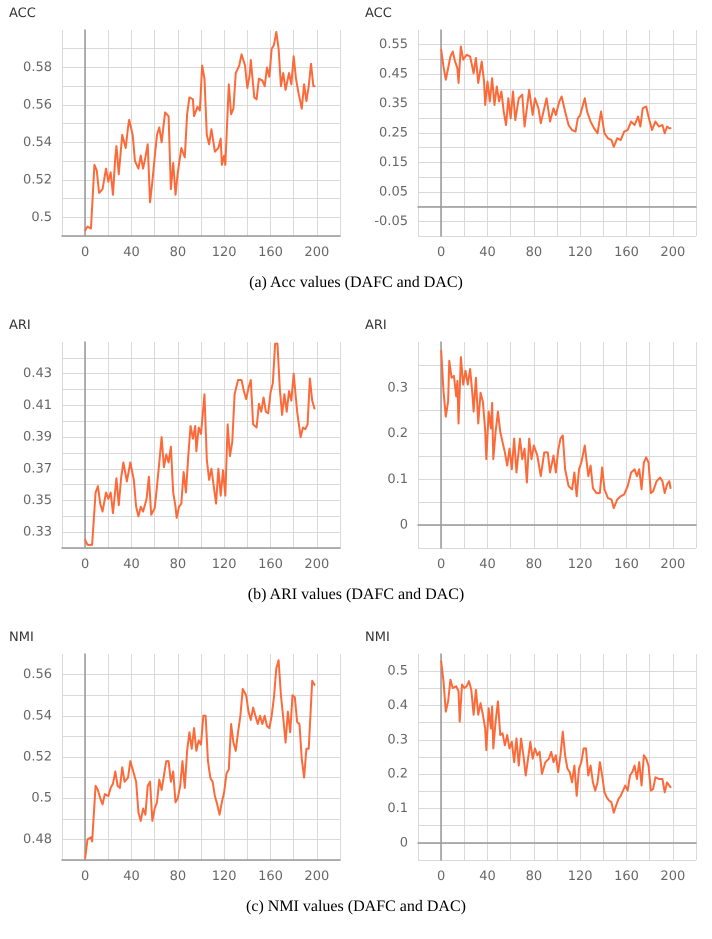 The height and width of the screenshot is (939, 712). Describe the element at coordinates (397, 705) in the screenshot. I see `y-tick-label: 0.4` at that location.